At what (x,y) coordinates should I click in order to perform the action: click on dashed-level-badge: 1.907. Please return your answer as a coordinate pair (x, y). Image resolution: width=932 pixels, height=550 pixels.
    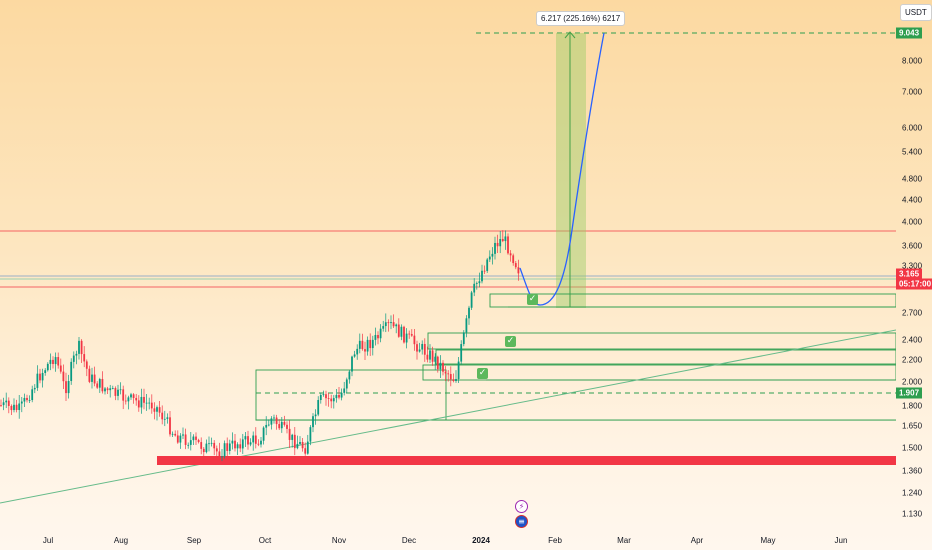
    Looking at the image, I should click on (909, 393).